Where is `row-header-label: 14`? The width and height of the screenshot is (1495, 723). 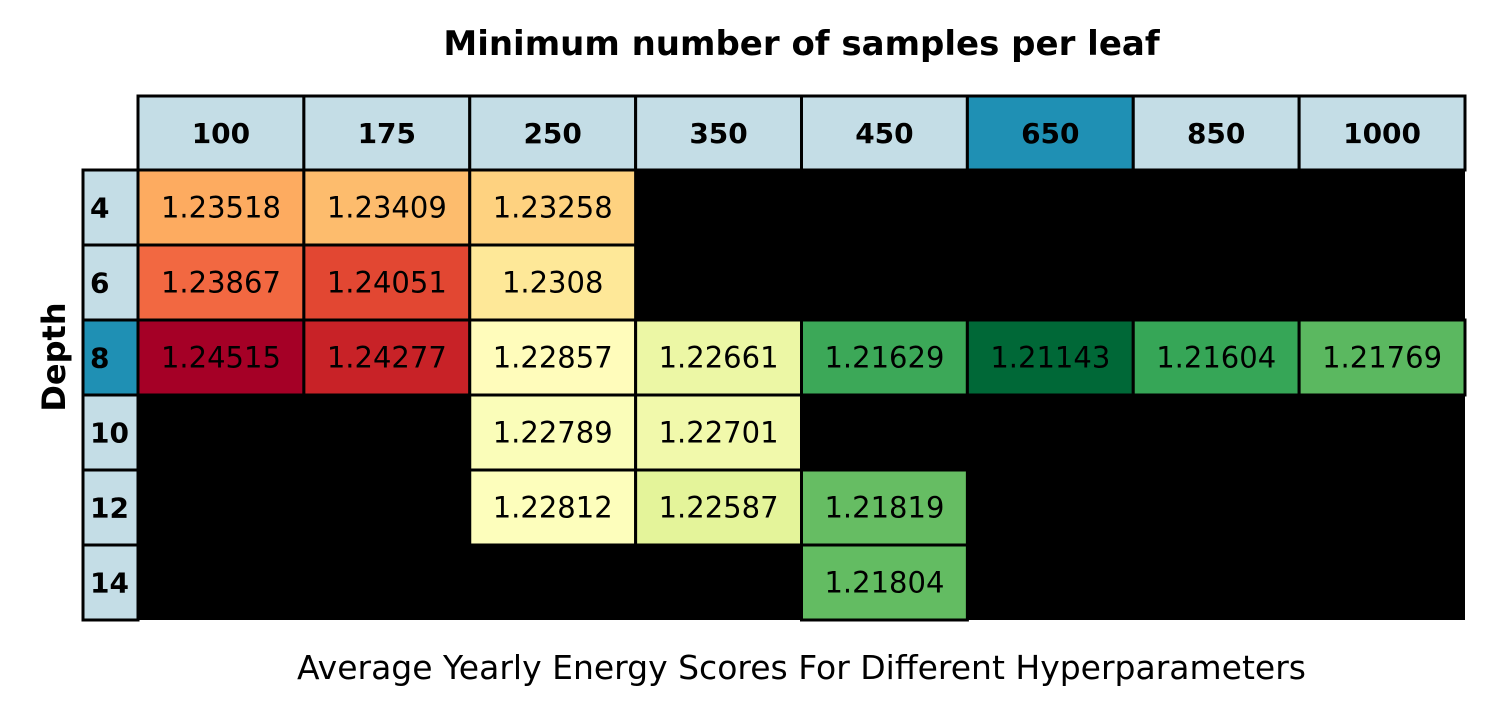
row-header-label: 14 is located at coordinates (109, 583).